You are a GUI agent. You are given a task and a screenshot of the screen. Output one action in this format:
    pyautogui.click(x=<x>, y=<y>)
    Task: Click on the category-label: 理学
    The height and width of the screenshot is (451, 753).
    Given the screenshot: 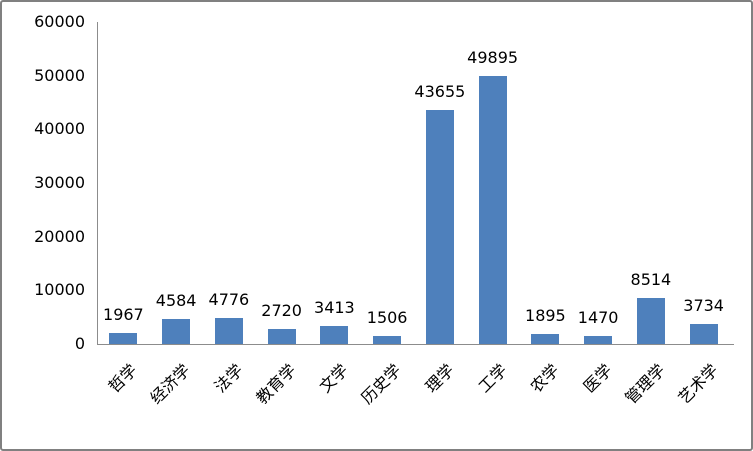 What is the action you would take?
    pyautogui.click(x=439, y=378)
    